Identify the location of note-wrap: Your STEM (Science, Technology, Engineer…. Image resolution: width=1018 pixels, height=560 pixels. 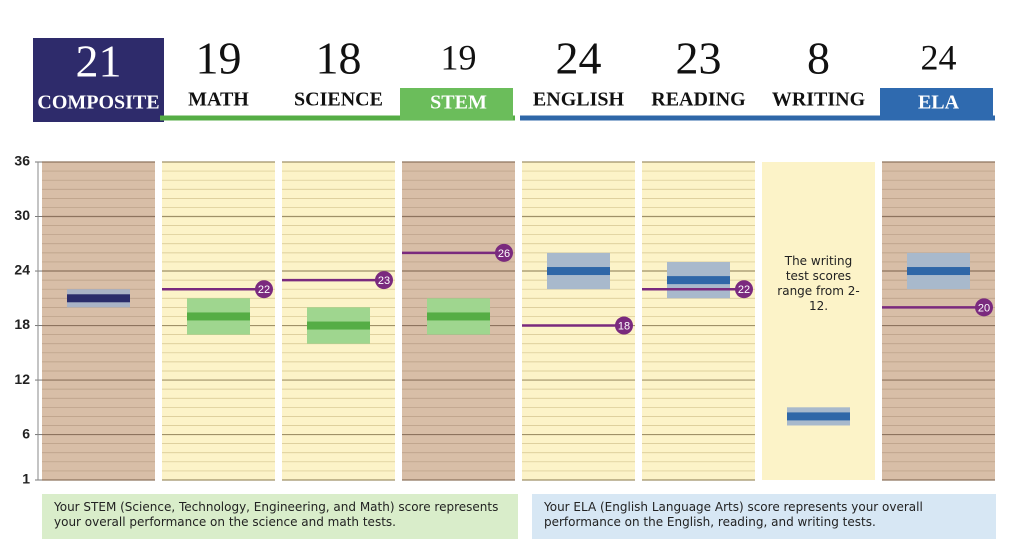
(276, 514).